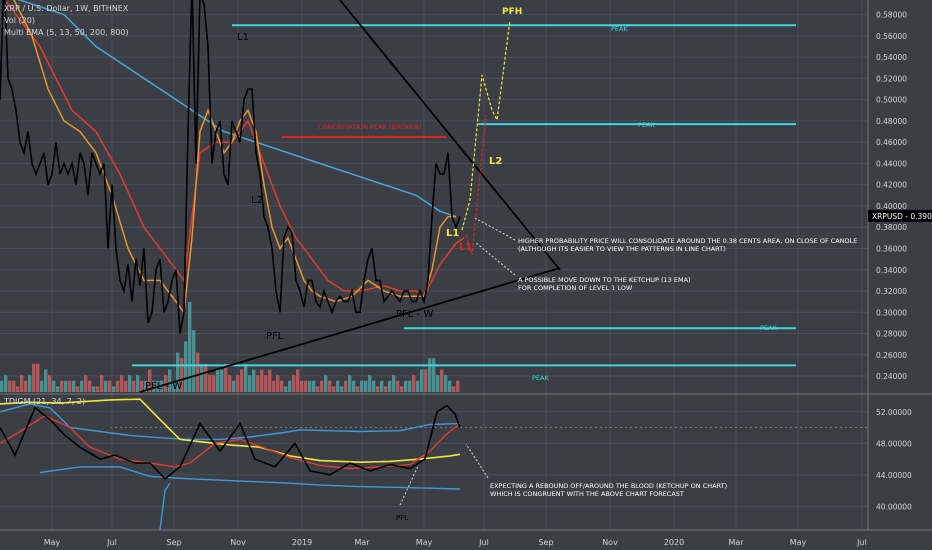  What do you see at coordinates (230, 442) in the screenshot?
I see `tdi-rsi-line` at bounding box center [230, 442].